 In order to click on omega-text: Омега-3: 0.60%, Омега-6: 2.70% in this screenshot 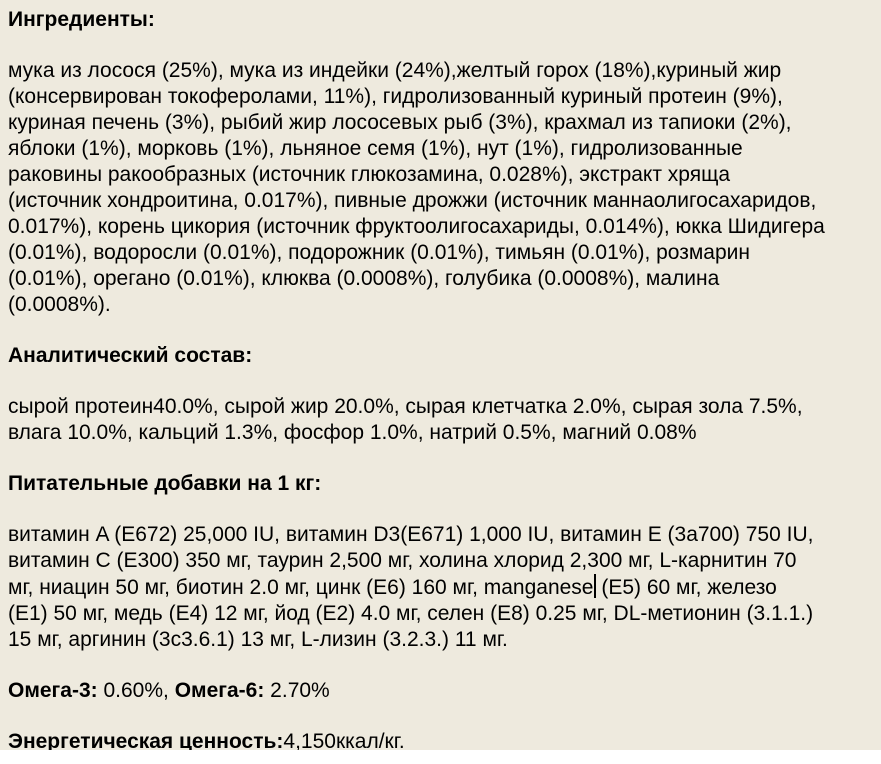, I will do `click(441, 691)`.